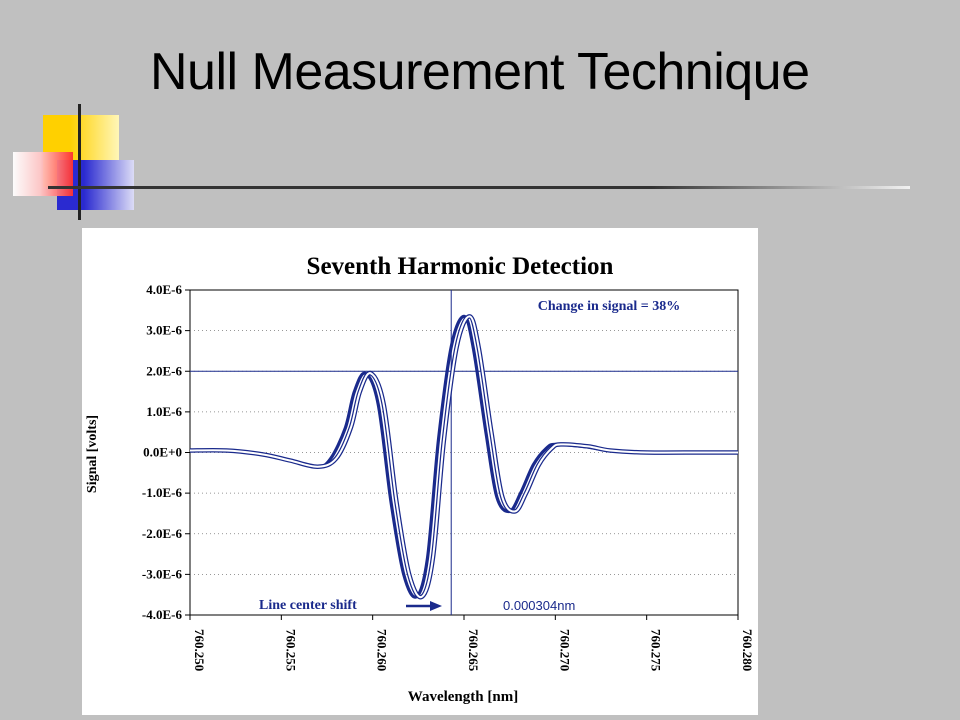 This screenshot has width=960, height=720. I want to click on y-tick-label: 3.0E-6, so click(164, 330).